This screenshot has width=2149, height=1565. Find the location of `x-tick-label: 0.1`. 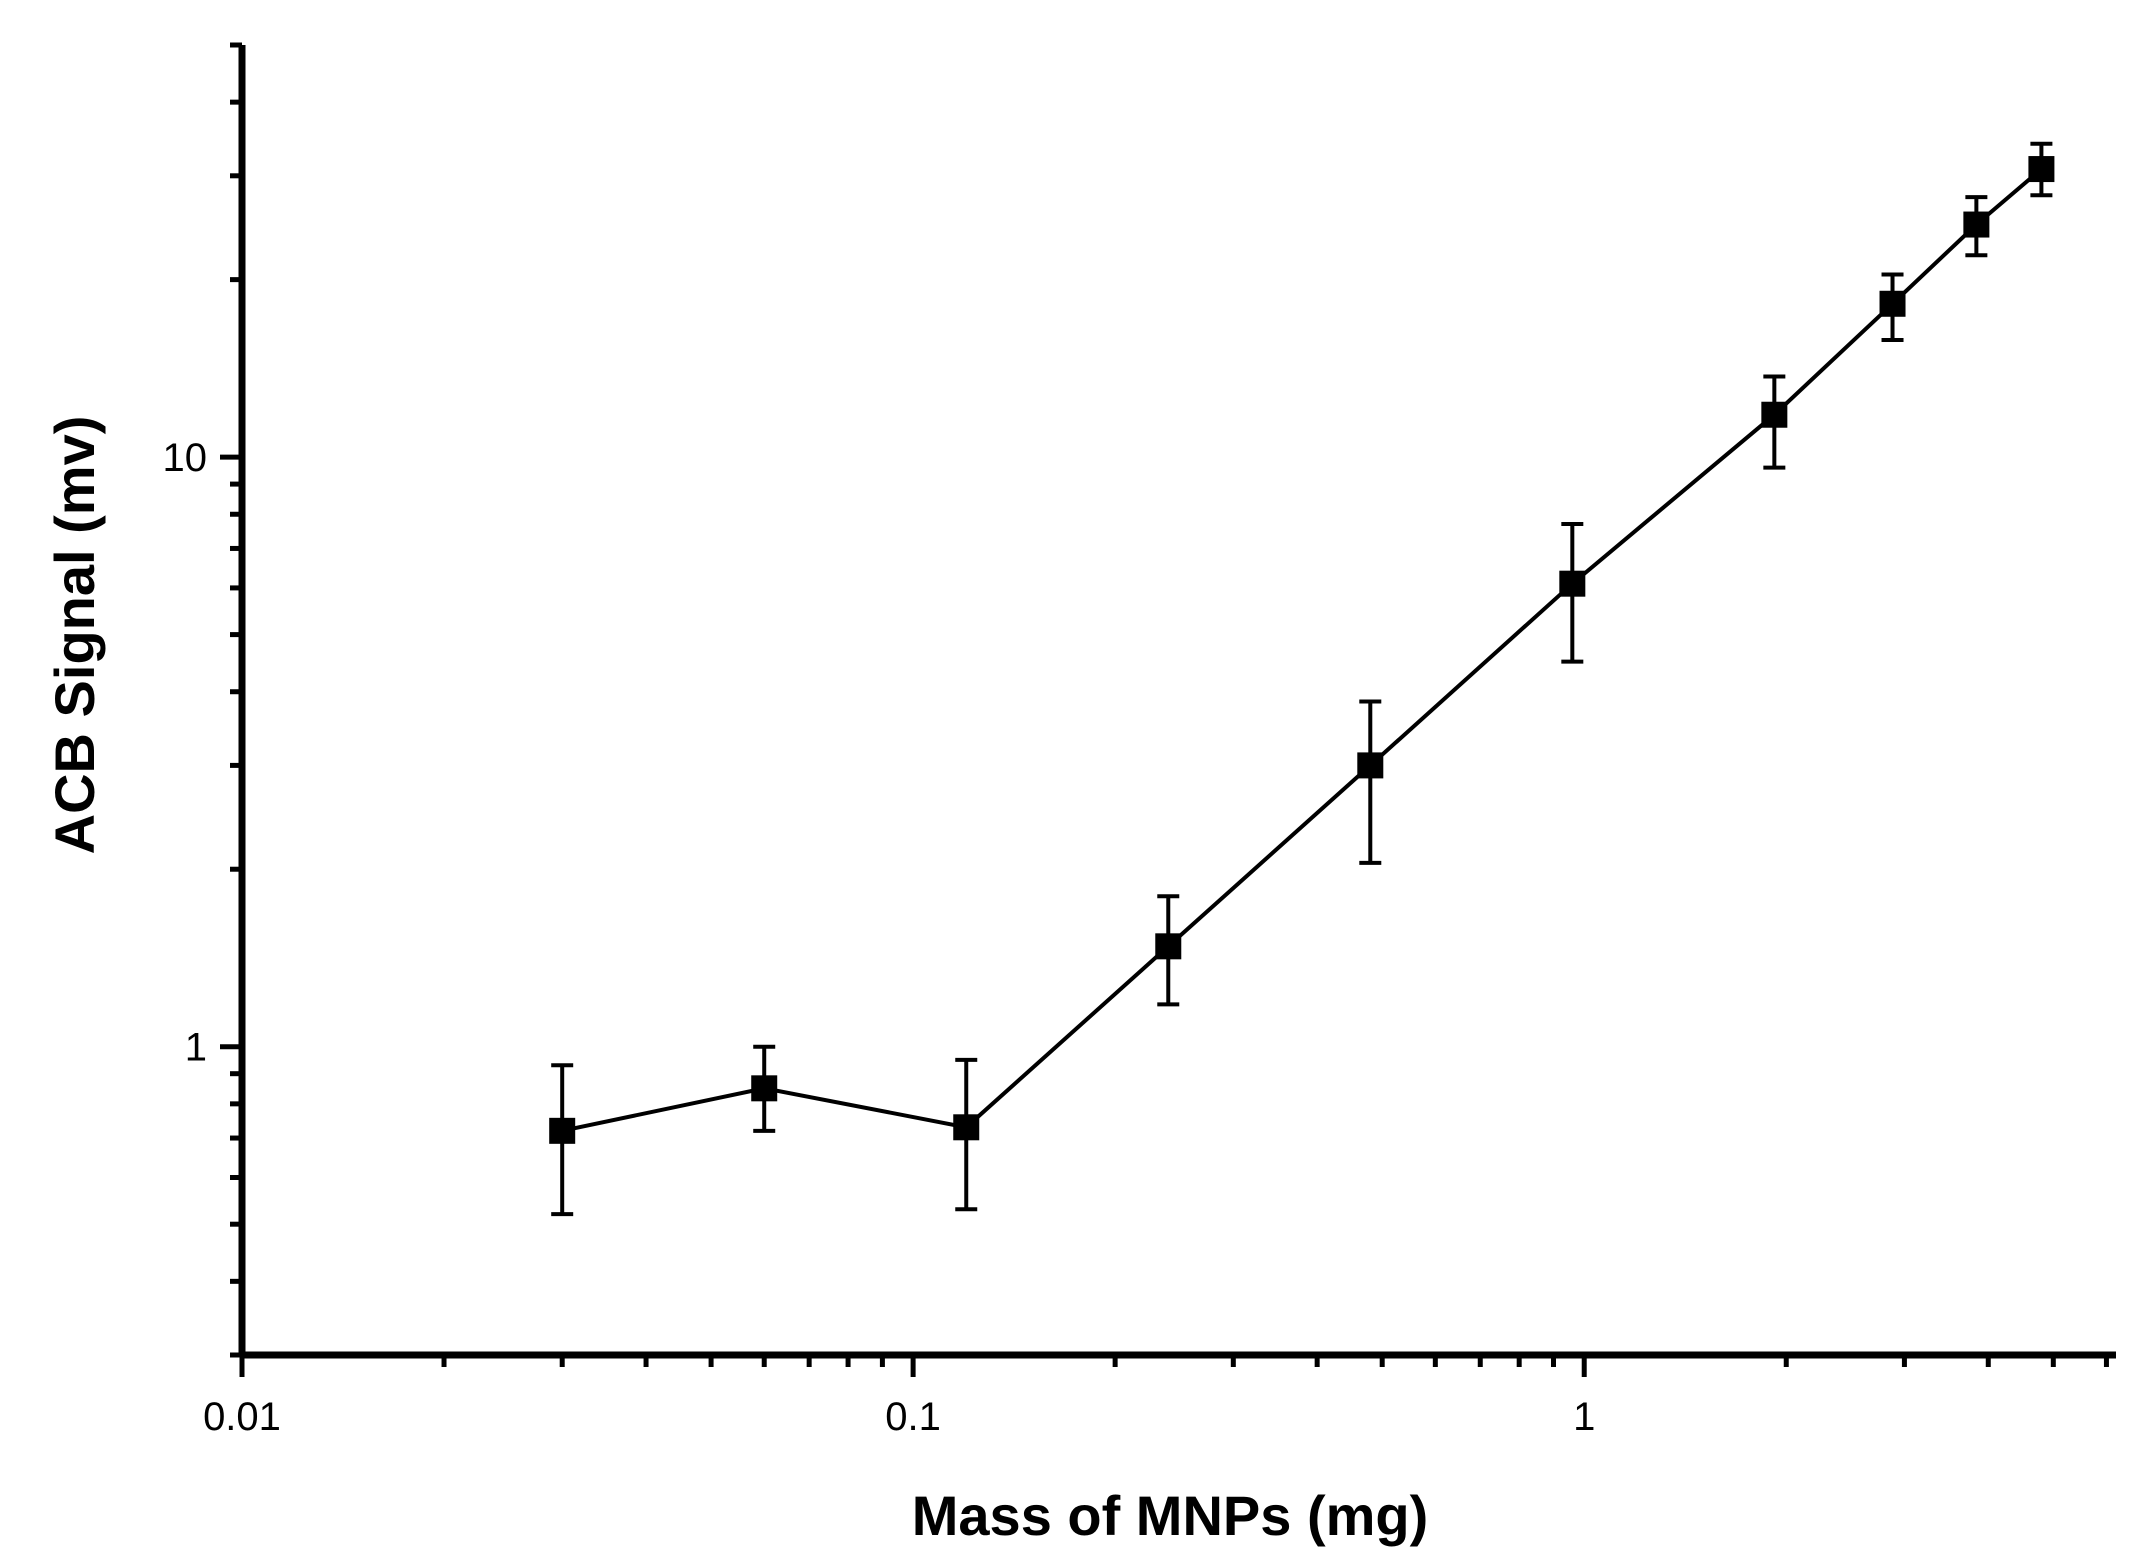

x-tick-label: 0.1 is located at coordinates (913, 1417).